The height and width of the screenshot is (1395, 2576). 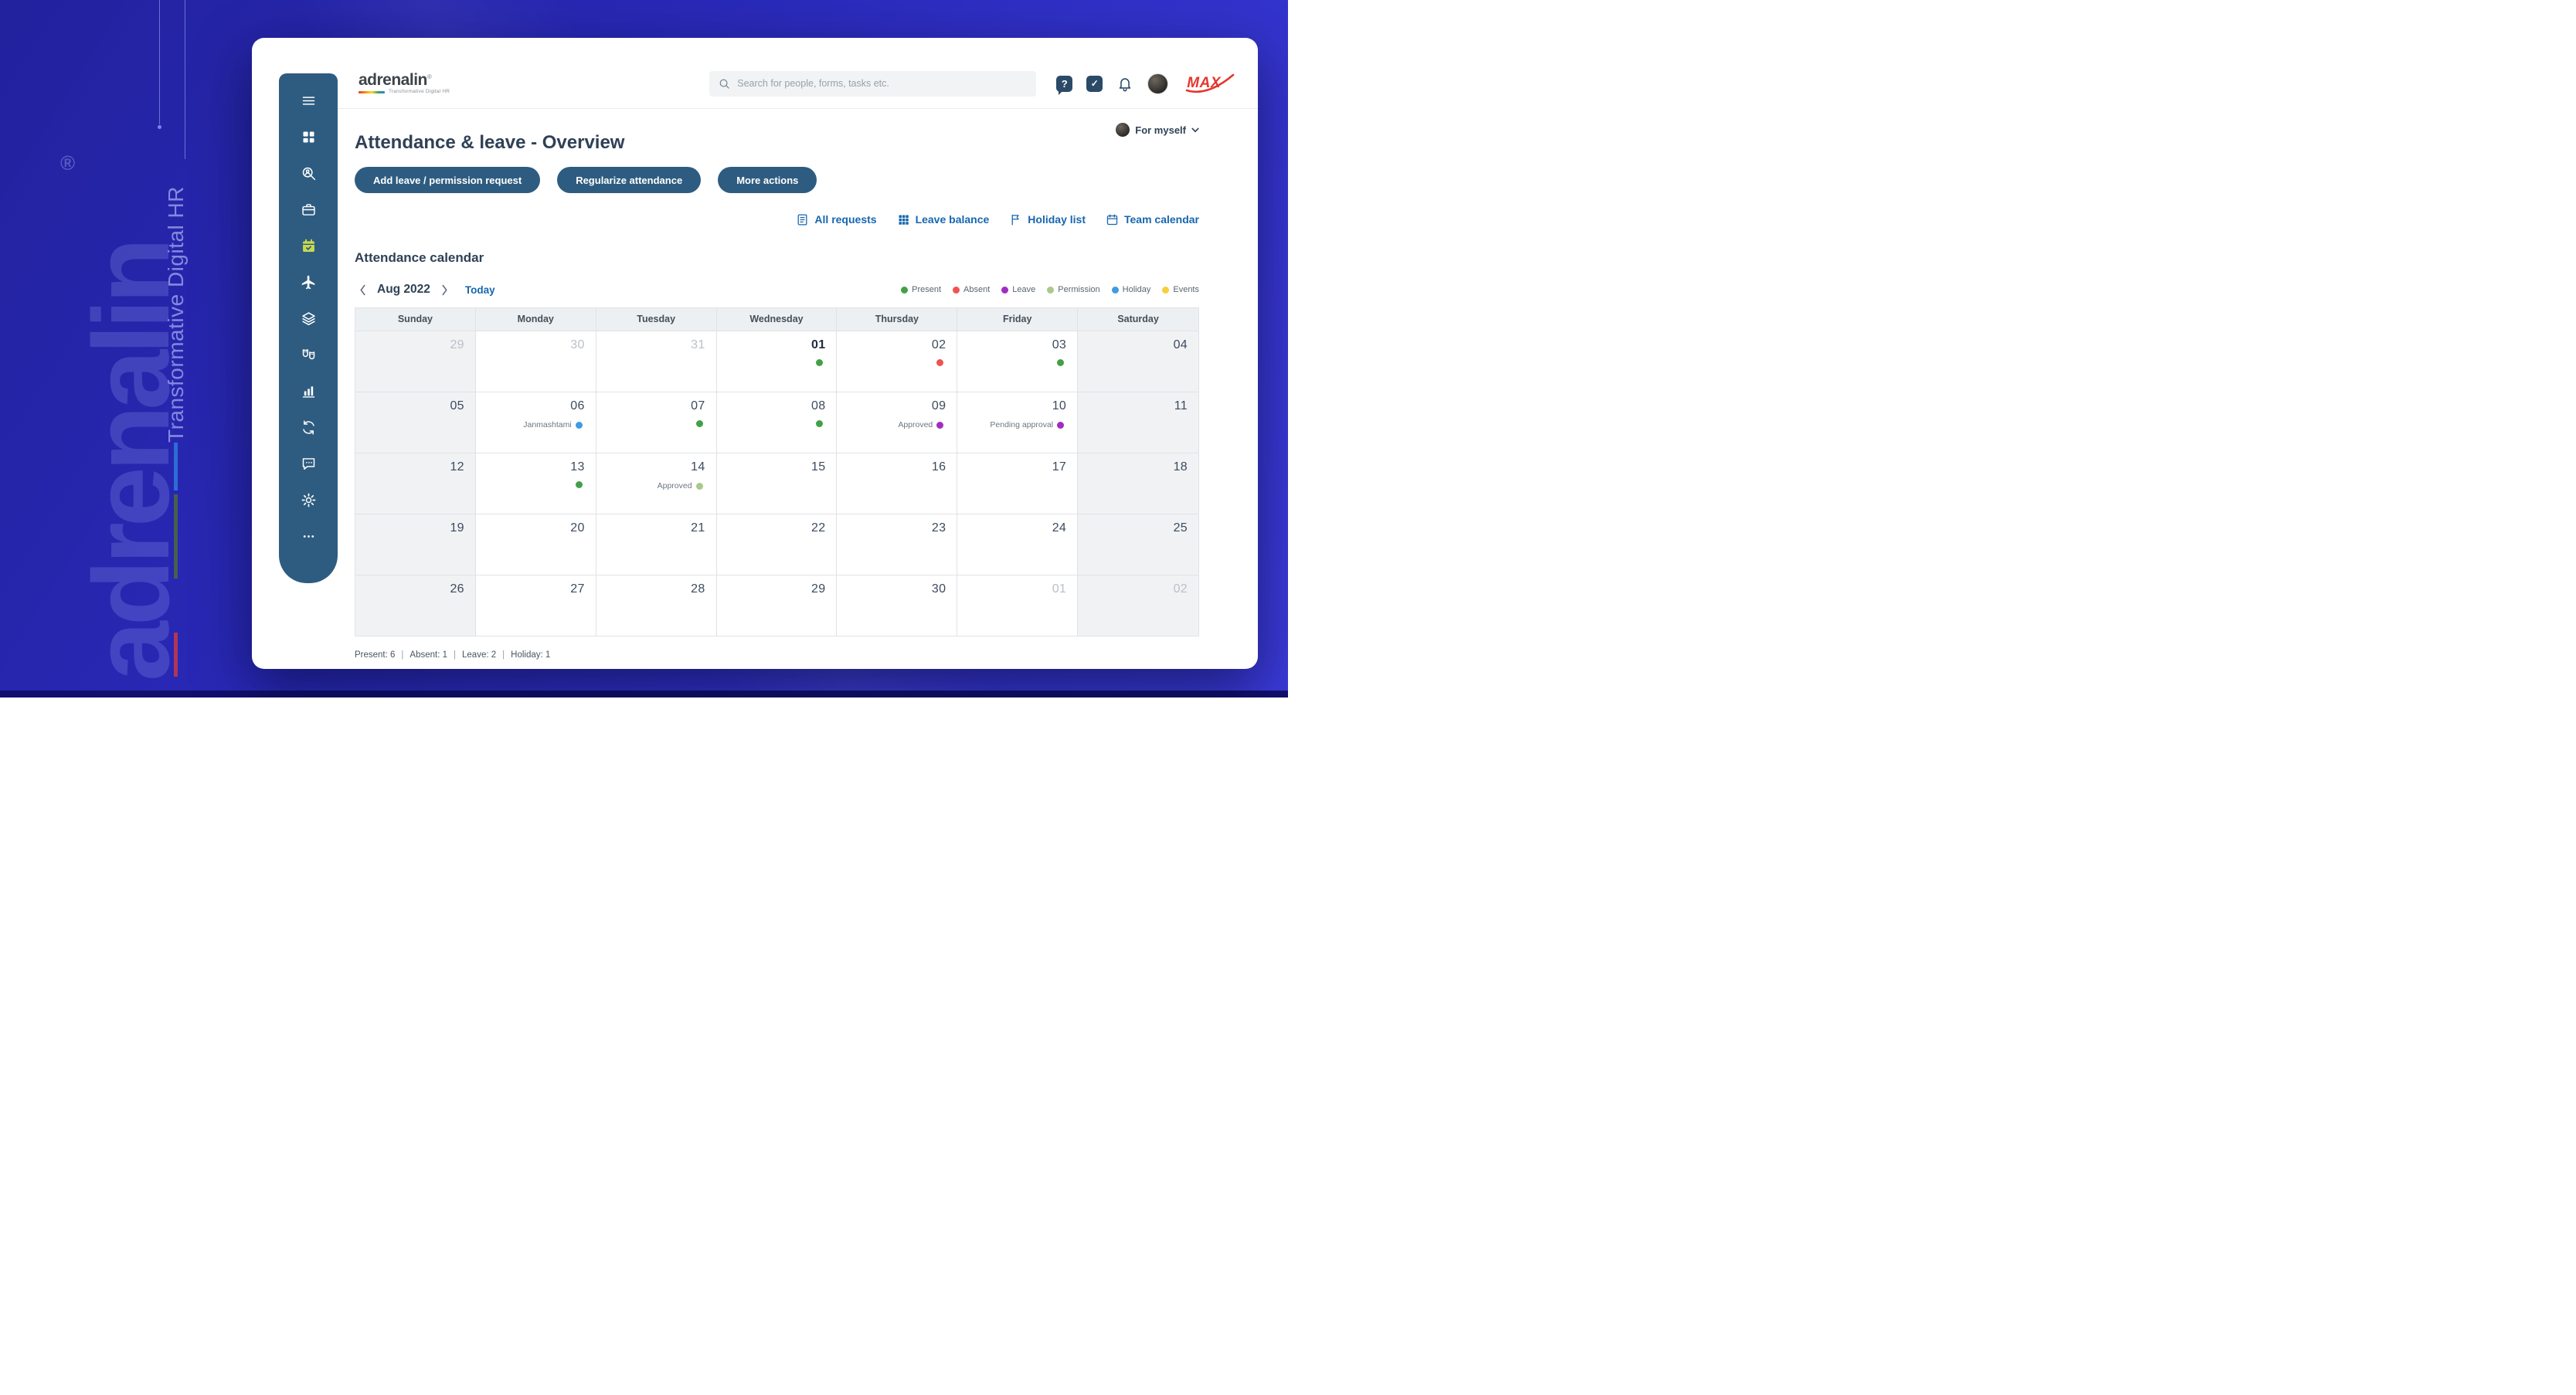 What do you see at coordinates (656, 422) in the screenshot?
I see `day-cell-07: 07` at bounding box center [656, 422].